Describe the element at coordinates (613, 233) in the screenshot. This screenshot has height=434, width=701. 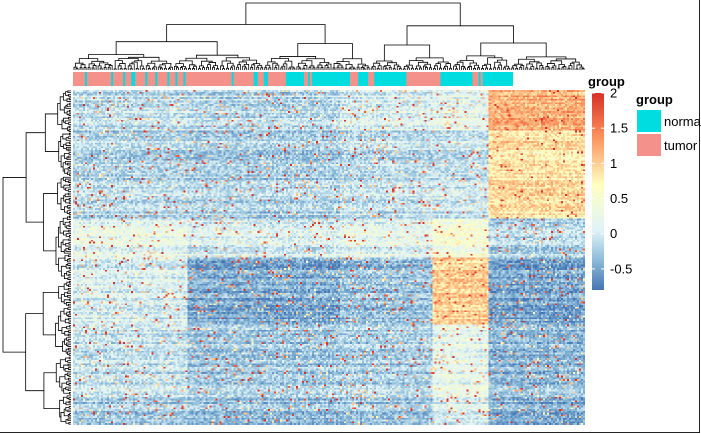
I see `color-scale-tick-label: 0` at that location.